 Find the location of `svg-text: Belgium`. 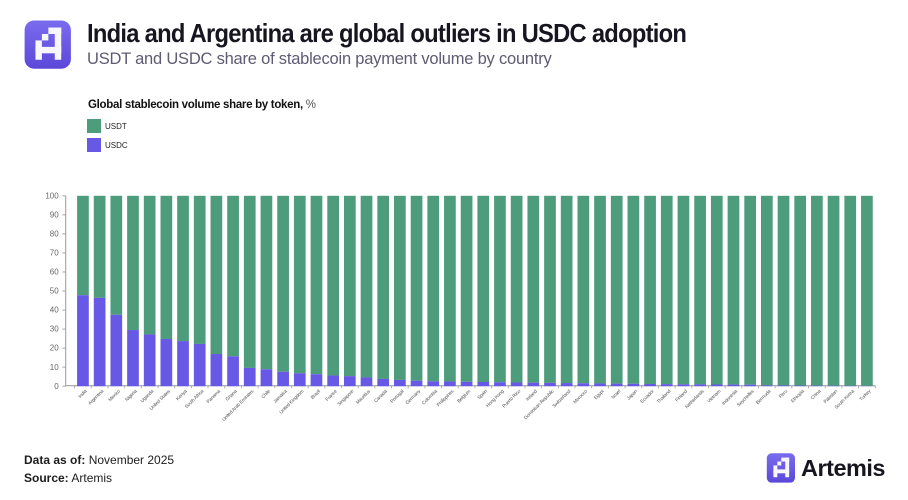

svg-text: Belgium is located at coordinates (464, 397).